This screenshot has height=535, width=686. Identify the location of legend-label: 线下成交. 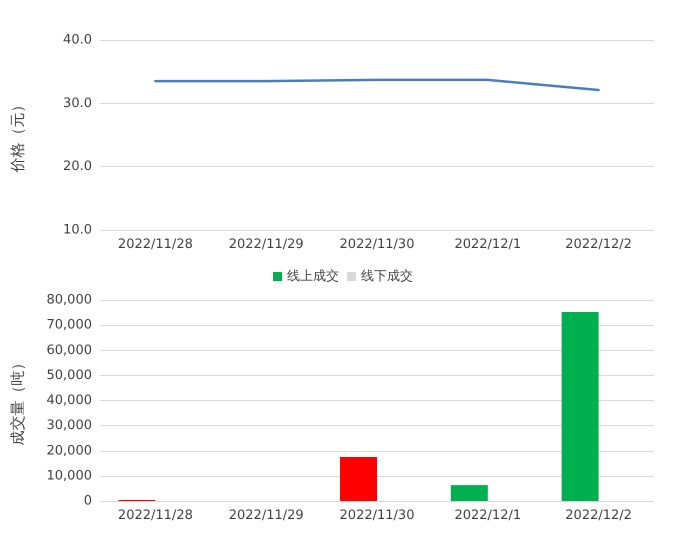
(387, 276).